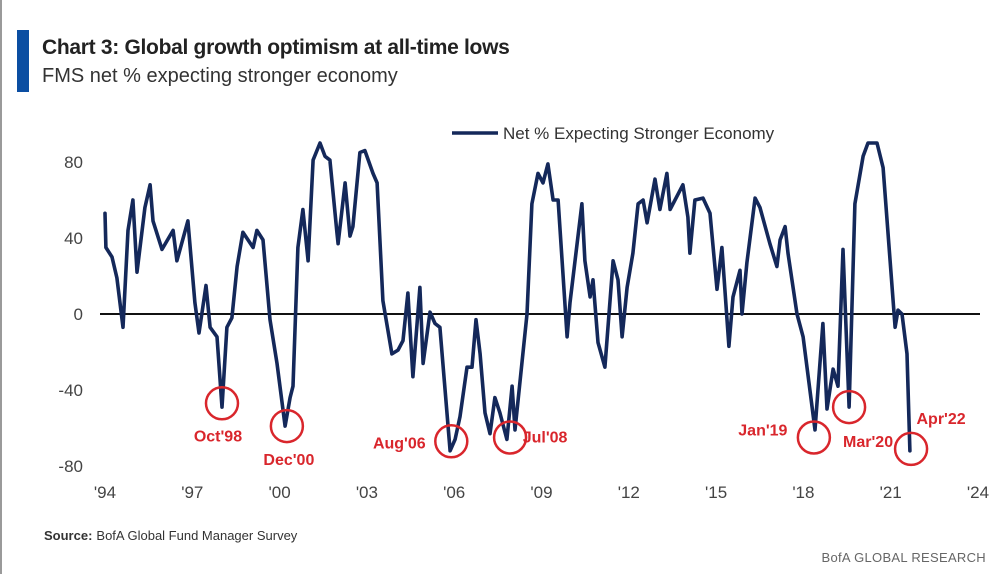 The image size is (1000, 574). Describe the element at coordinates (762, 431) in the screenshot. I see `annotation-label: Jan'19` at that location.